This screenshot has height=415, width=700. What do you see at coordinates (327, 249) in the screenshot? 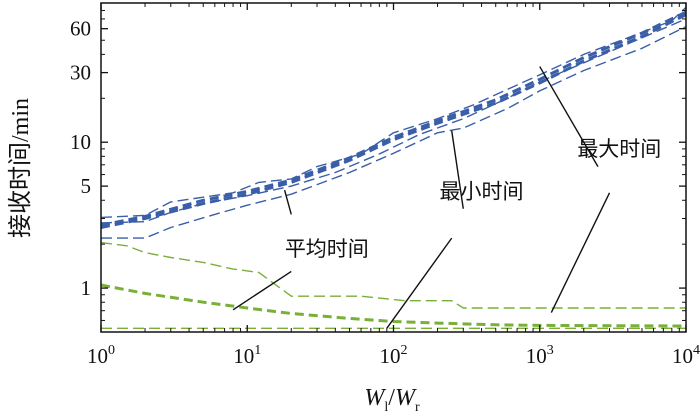
I see `annotation-label: 平均时间` at bounding box center [327, 249].